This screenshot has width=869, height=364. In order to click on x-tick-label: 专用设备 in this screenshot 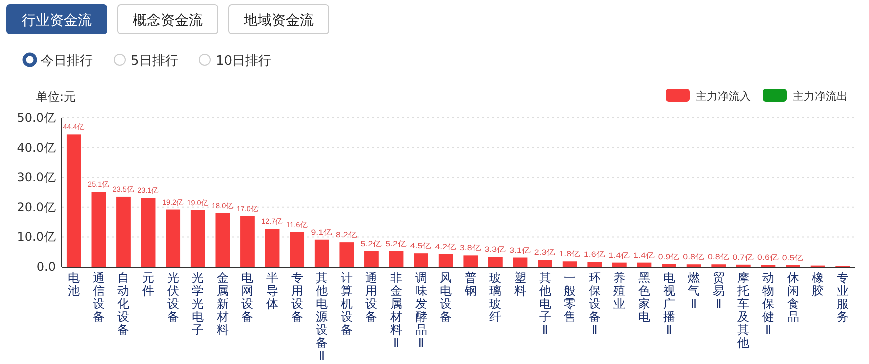, I will do `click(297, 297)`.